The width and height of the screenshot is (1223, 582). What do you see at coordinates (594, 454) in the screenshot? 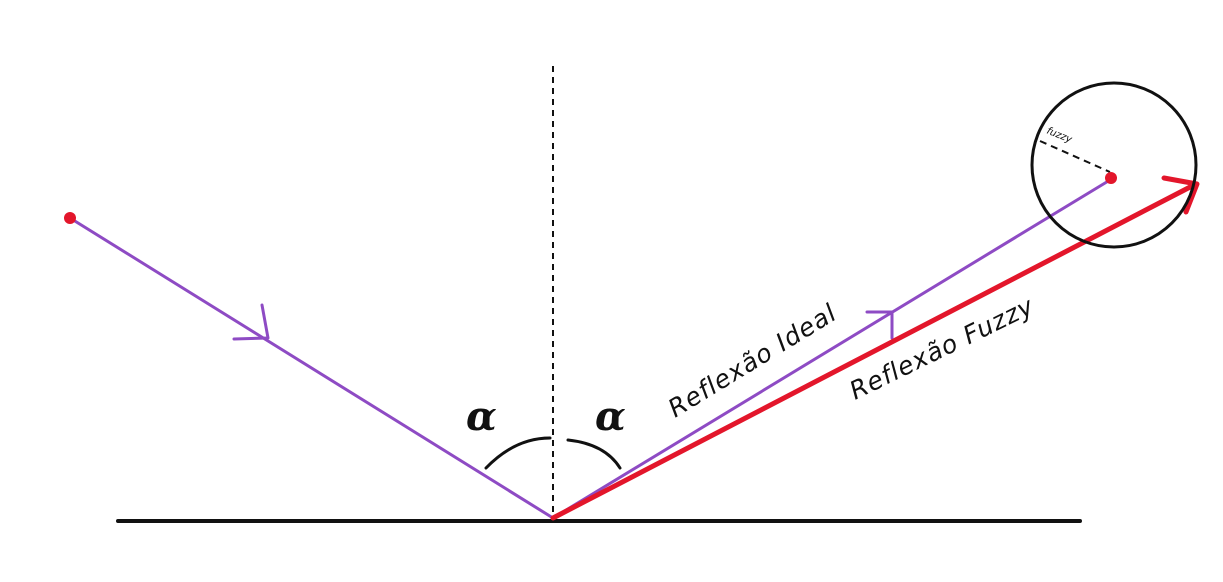
I see `angle-arc-right` at bounding box center [594, 454].